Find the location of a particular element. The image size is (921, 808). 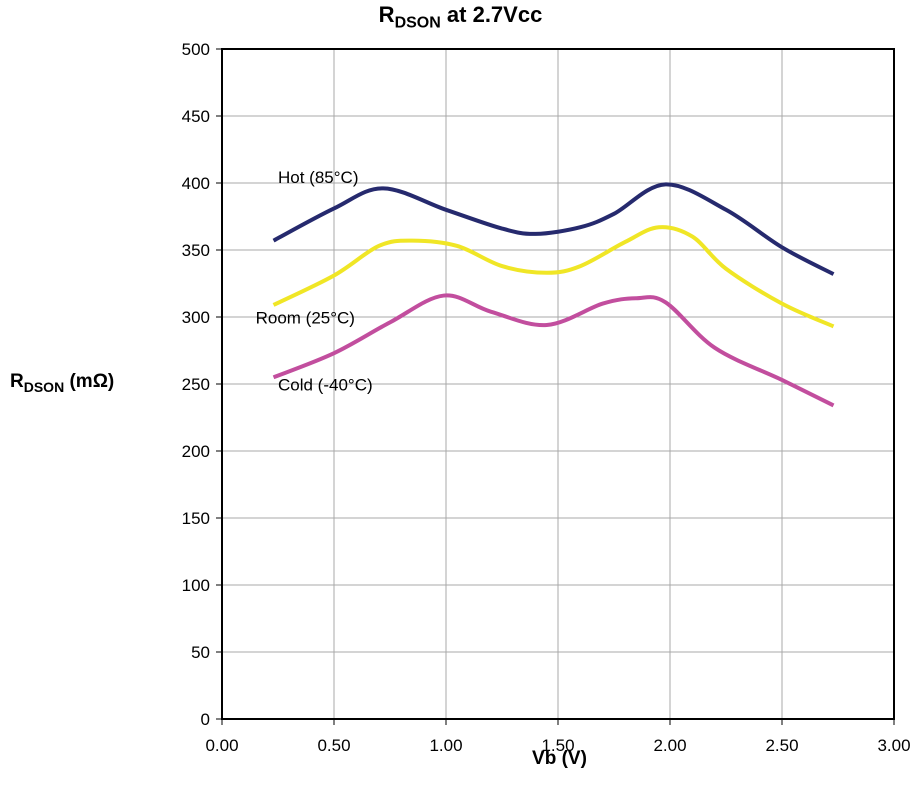

y-axis-label: RDSON (mΩ) is located at coordinates (62, 383).